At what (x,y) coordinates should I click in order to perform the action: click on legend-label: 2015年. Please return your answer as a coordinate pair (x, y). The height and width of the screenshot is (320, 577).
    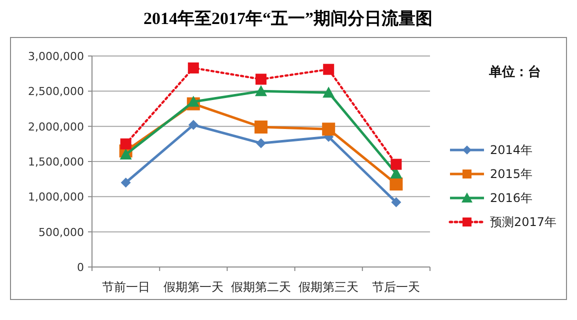
    Looking at the image, I should click on (511, 174).